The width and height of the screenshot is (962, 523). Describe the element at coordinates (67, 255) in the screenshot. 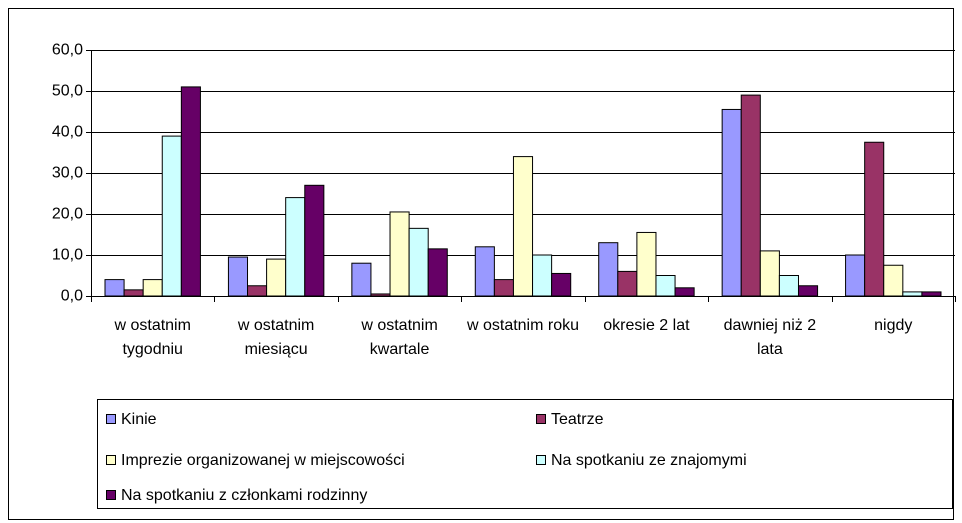

I see `y-tick-label: 10,0` at that location.